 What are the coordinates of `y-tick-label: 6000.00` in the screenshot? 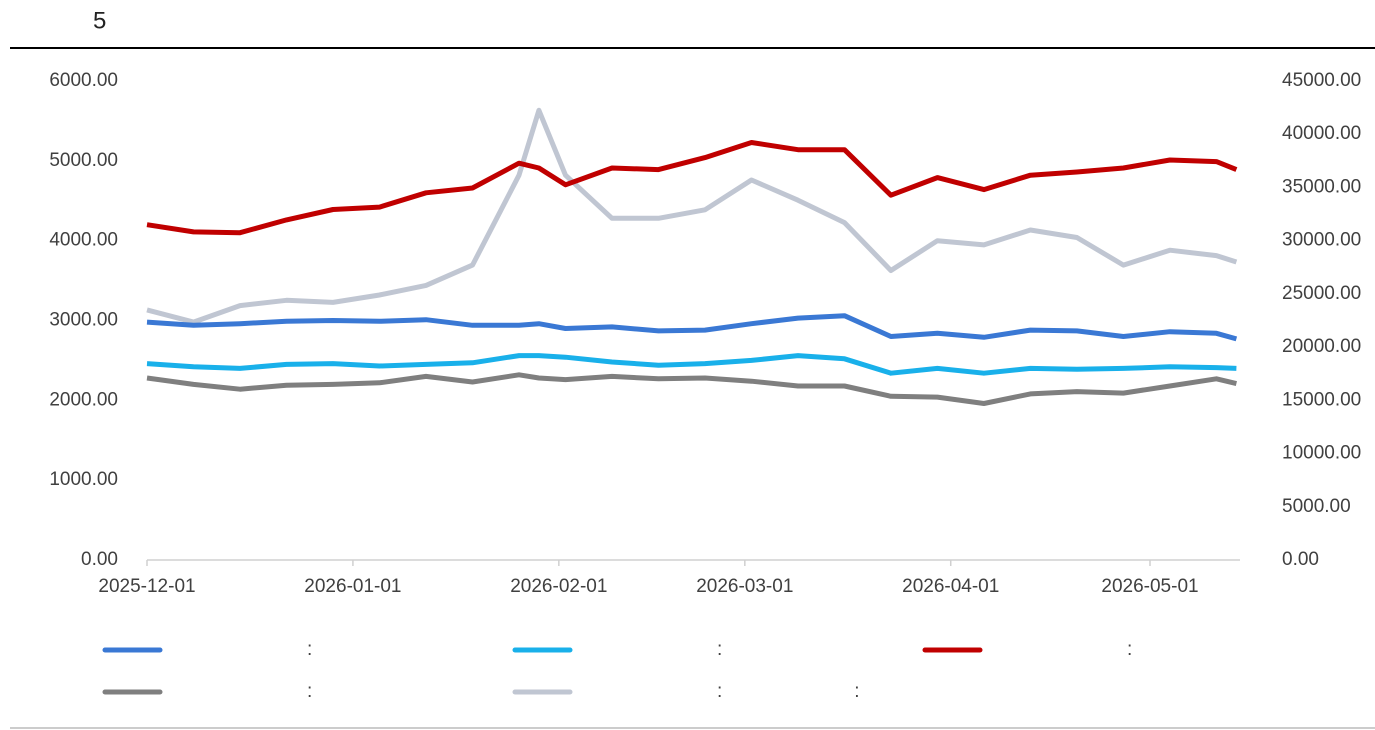 It's located at (83, 80).